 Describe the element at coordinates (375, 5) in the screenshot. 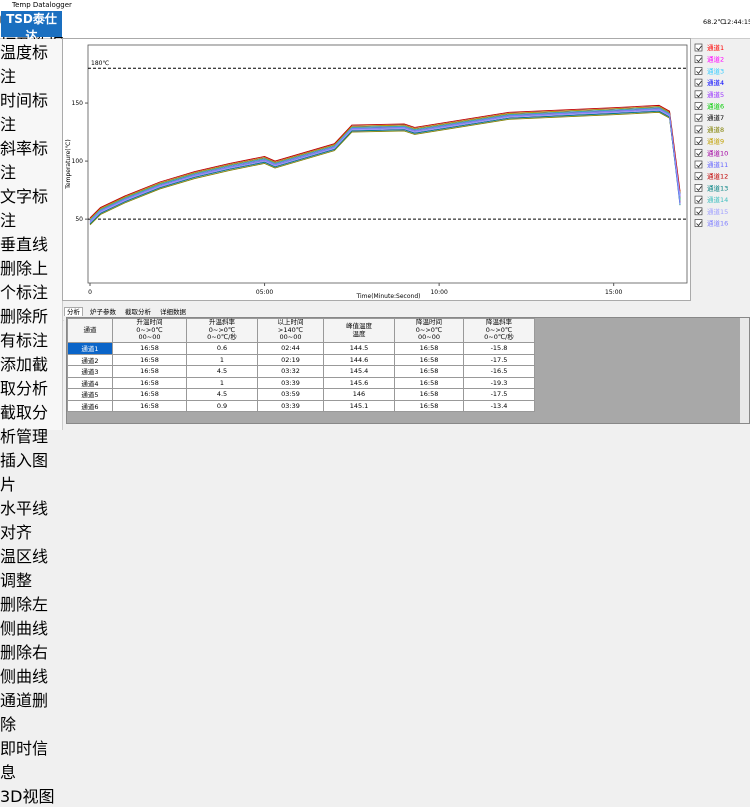

I see `title-bar: Temp Datalogger` at that location.